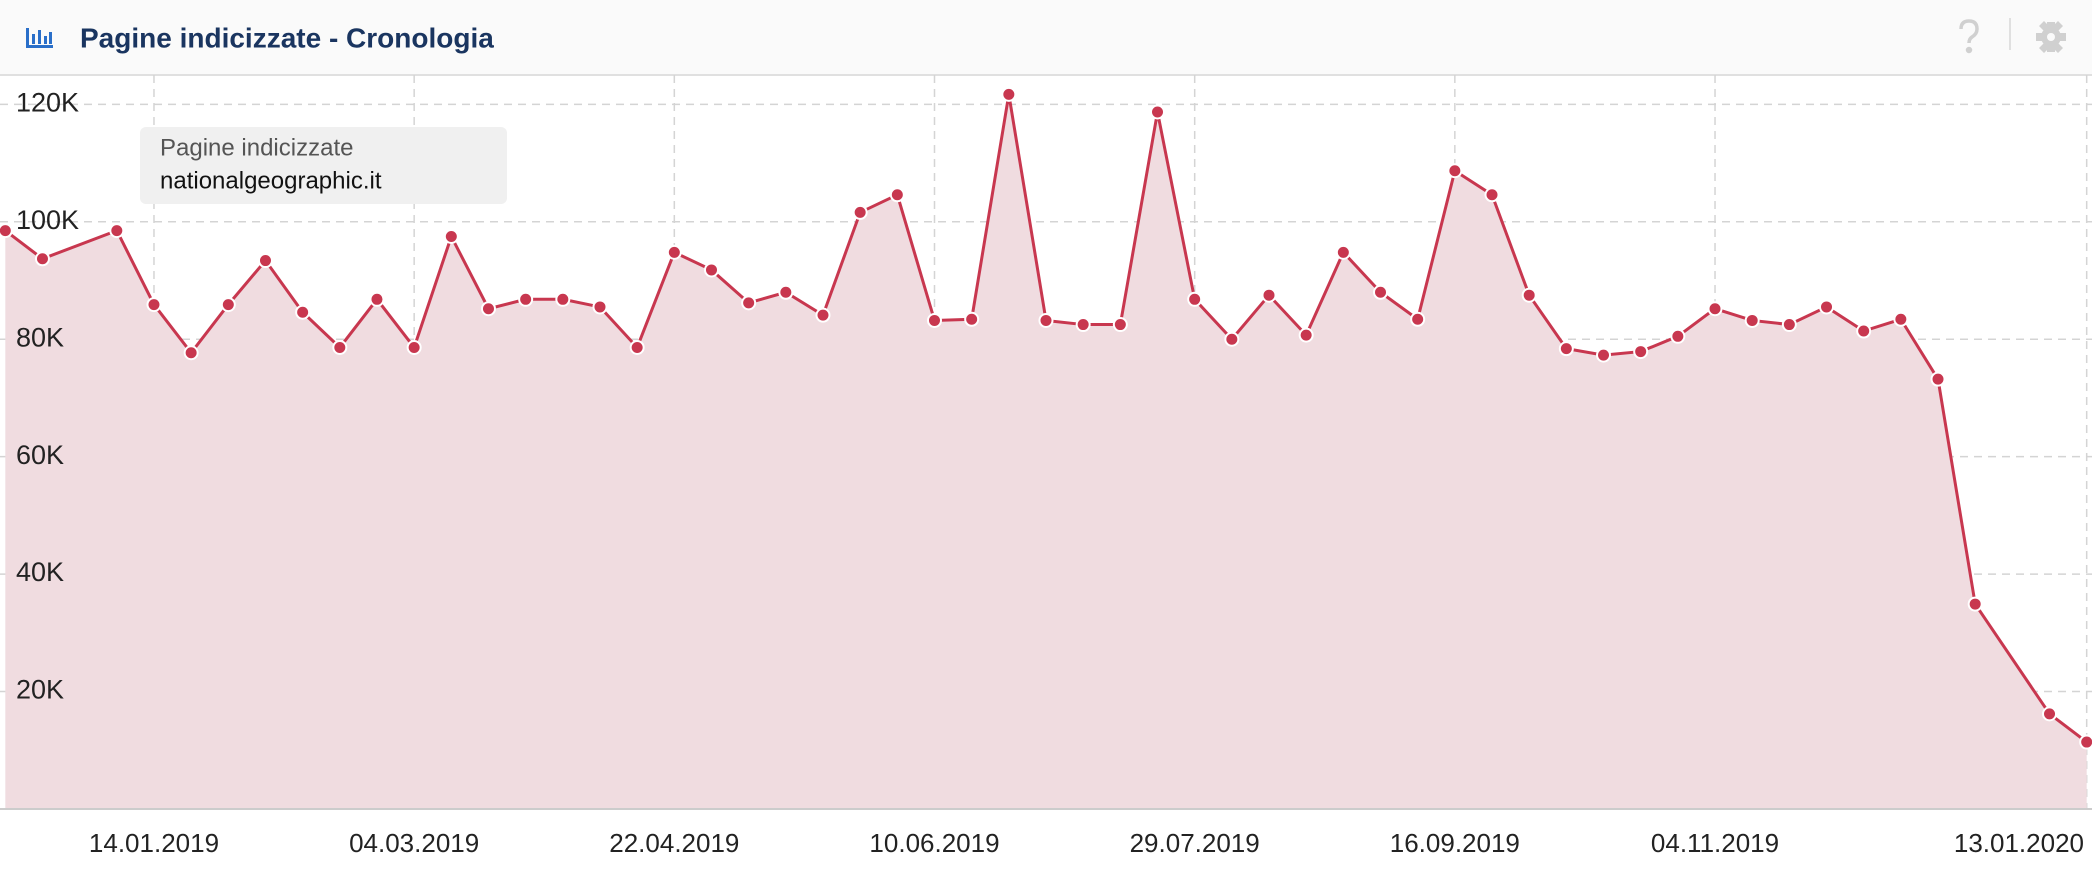  I want to click on x-tick-label: 04.11.2019, so click(1715, 843).